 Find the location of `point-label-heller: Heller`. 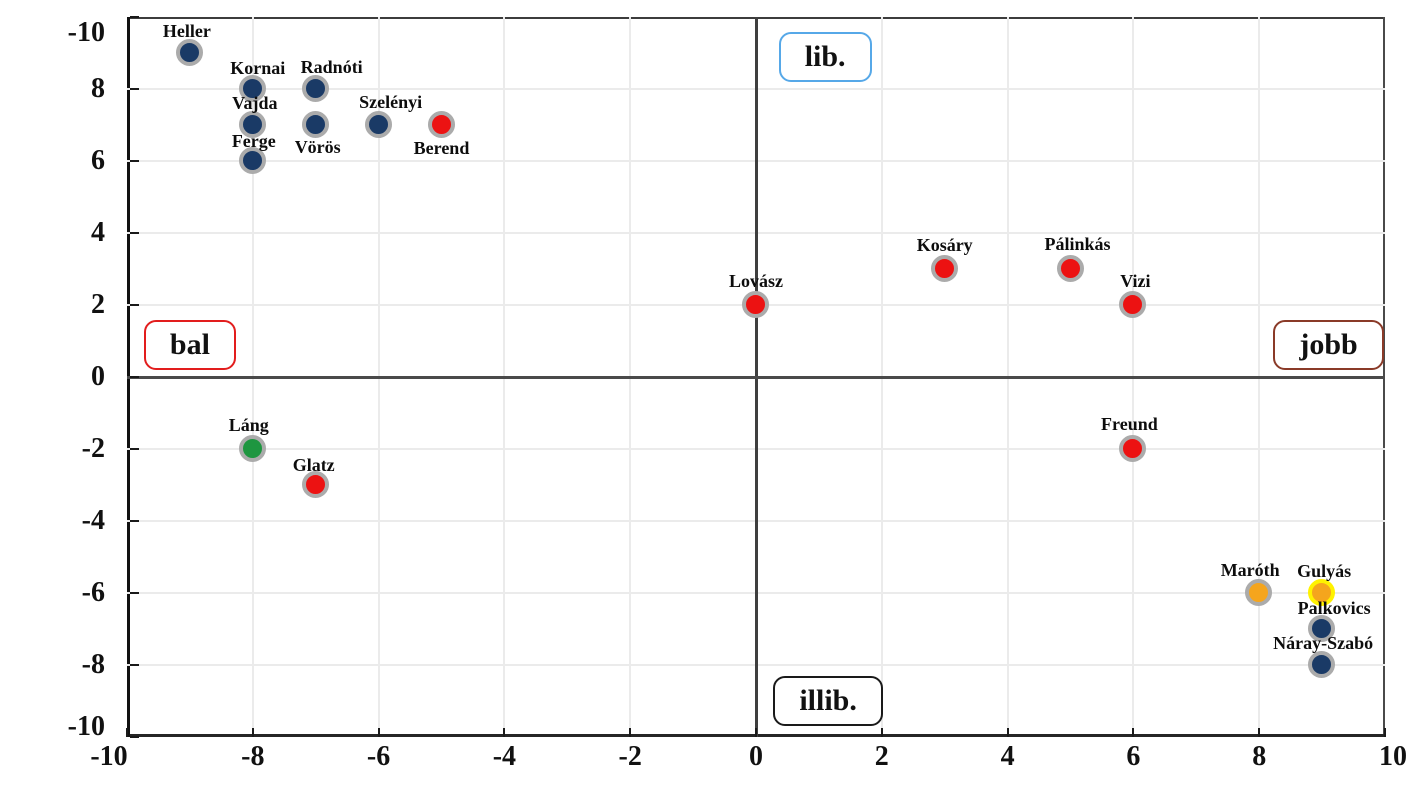

point-label-heller: Heller is located at coordinates (186, 31).